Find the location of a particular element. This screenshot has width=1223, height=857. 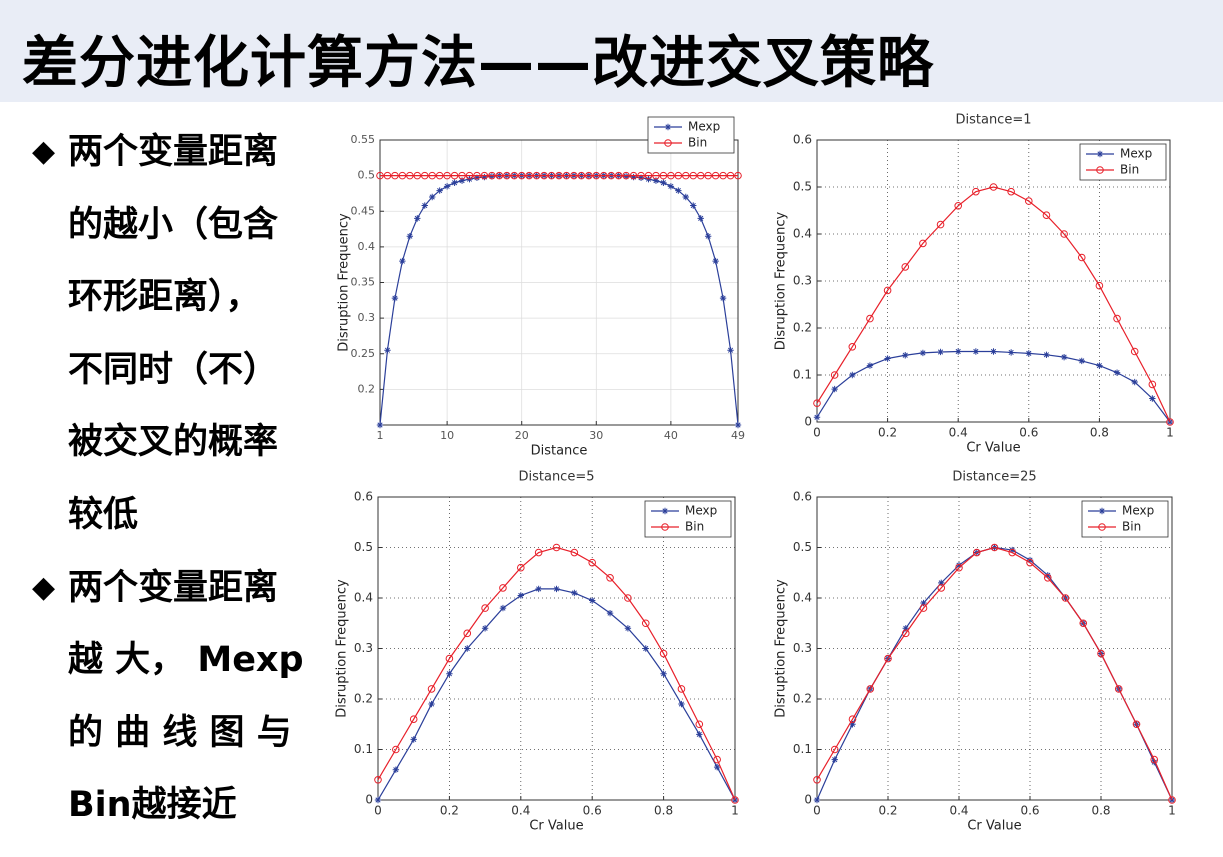

legend-label: Mexp is located at coordinates (1136, 154).